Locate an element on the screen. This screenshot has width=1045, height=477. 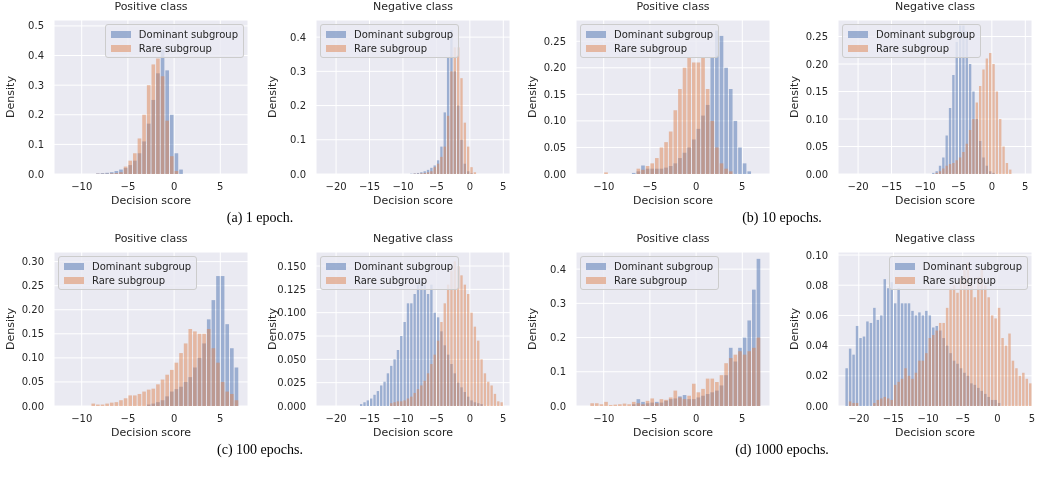
text: (c) 100 epochs. is located at coordinates (260, 450).